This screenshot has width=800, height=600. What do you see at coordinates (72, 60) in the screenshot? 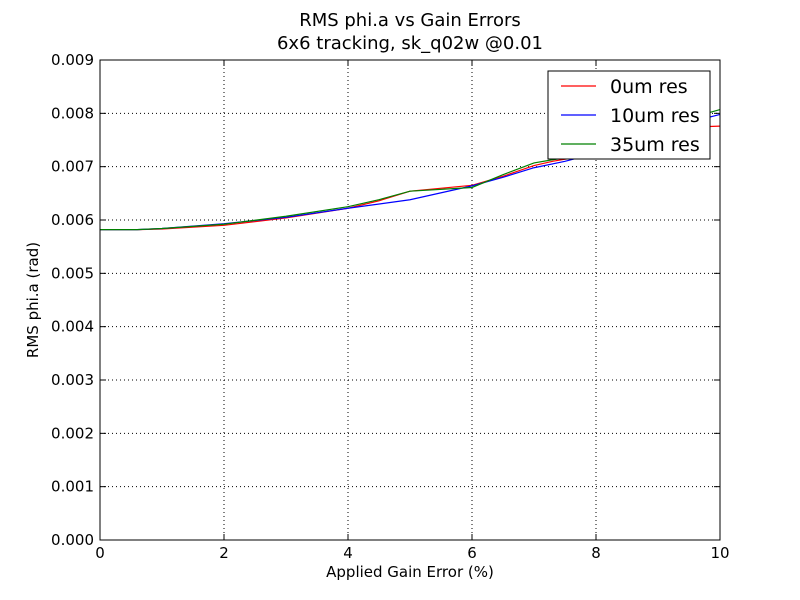
I see `y-tick-label: 0.009` at bounding box center [72, 60].